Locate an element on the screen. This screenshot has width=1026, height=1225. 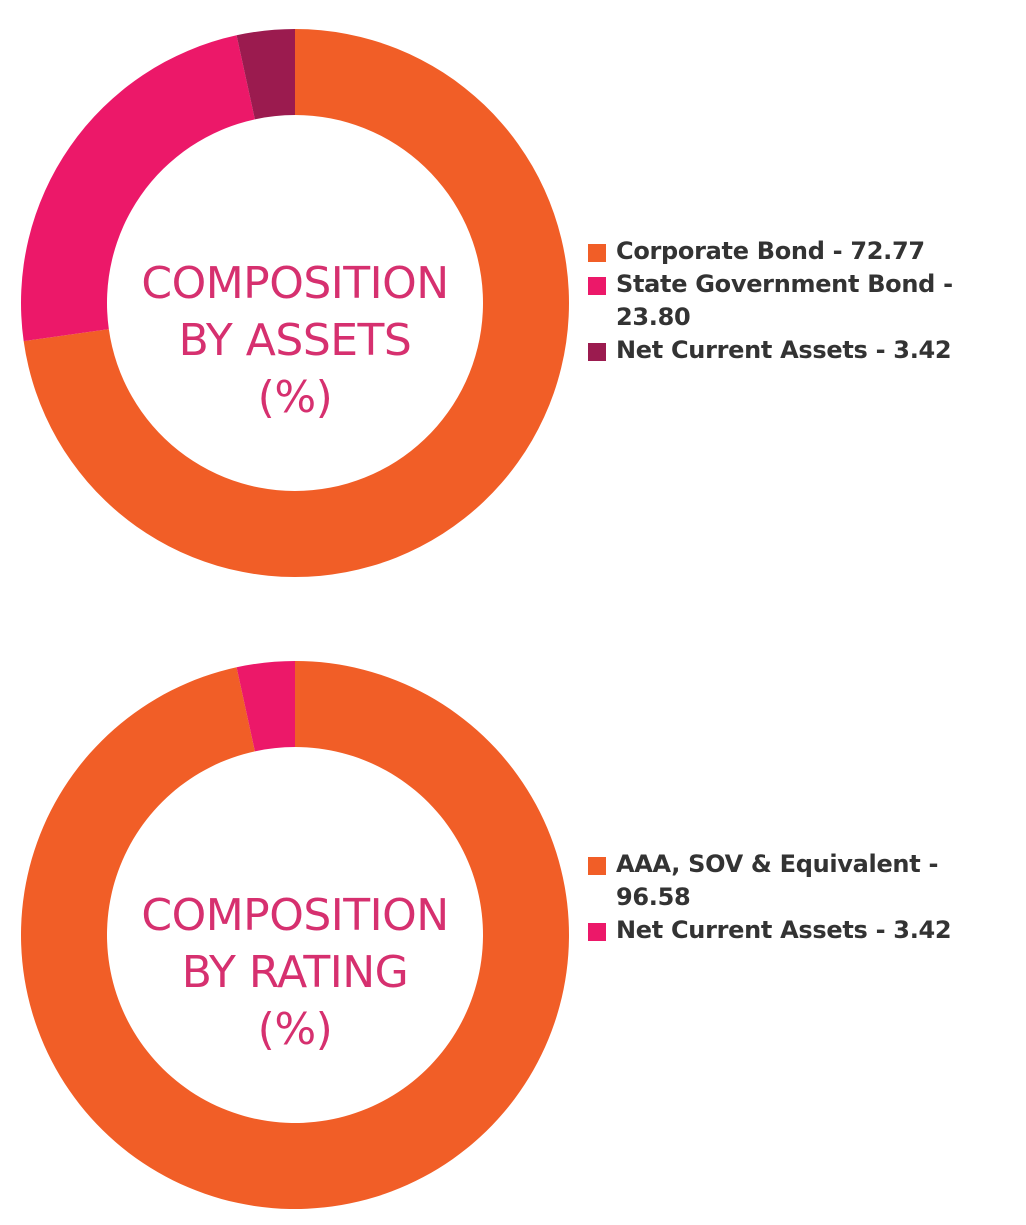
donut-center-label: COMPOSITION BY RATING (%) is located at coordinates (295, 972).